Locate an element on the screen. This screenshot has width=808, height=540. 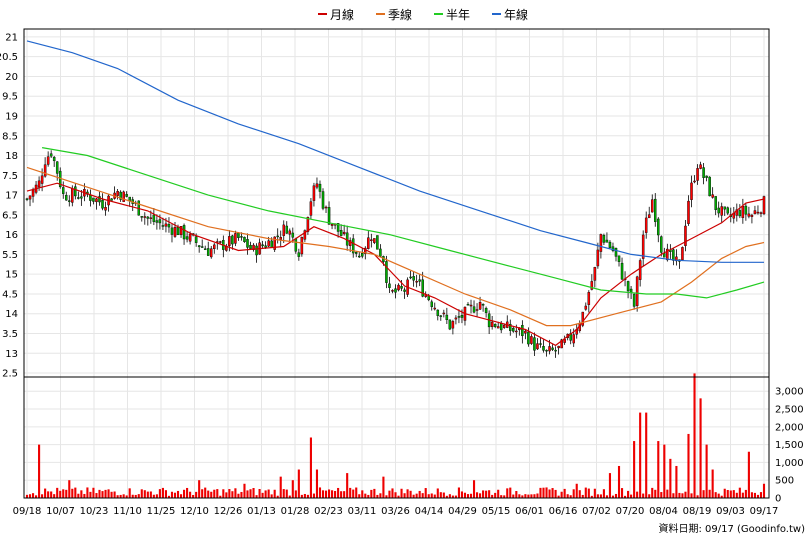
date-tick-label: 08/04 is located at coordinates (663, 511).